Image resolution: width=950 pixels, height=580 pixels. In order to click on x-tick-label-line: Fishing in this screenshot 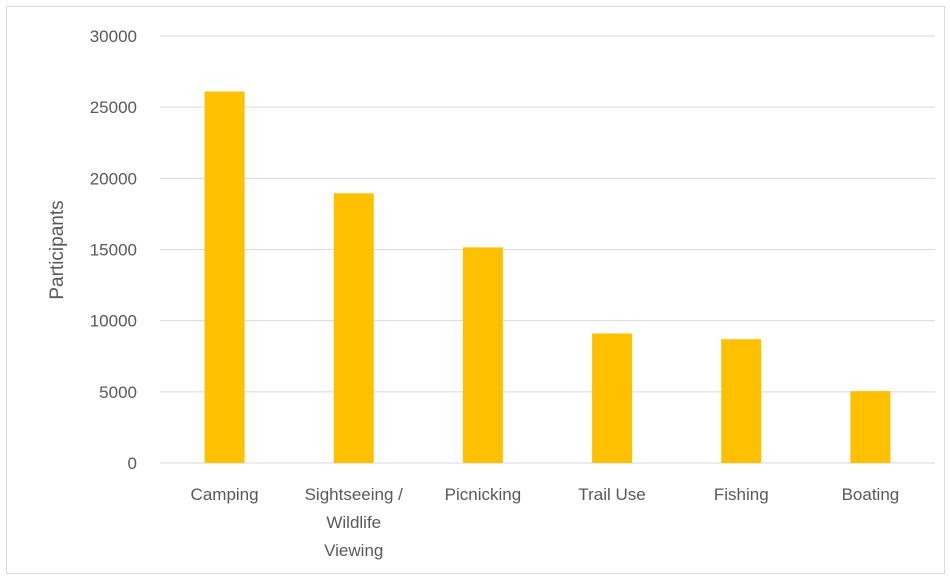, I will do `click(741, 494)`.